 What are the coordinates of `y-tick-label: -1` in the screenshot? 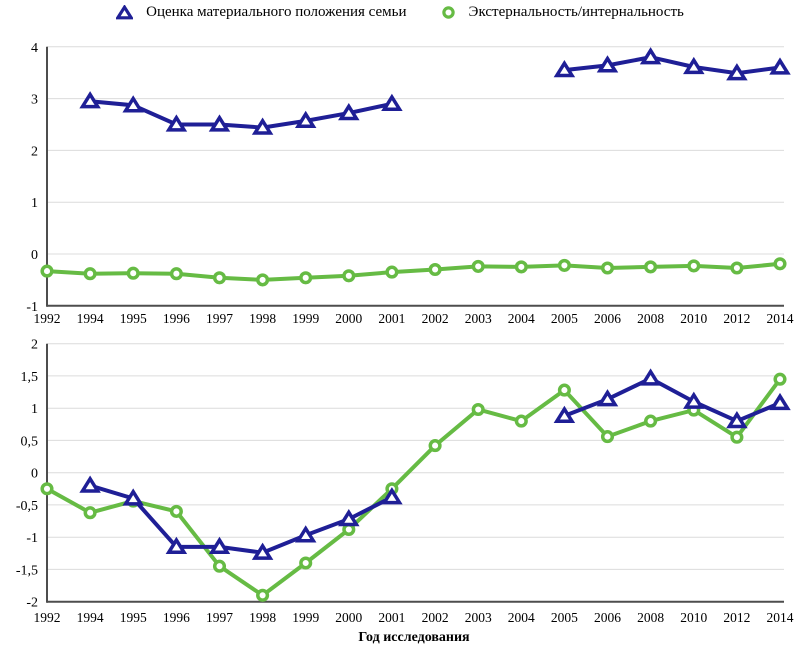 It's located at (32, 307).